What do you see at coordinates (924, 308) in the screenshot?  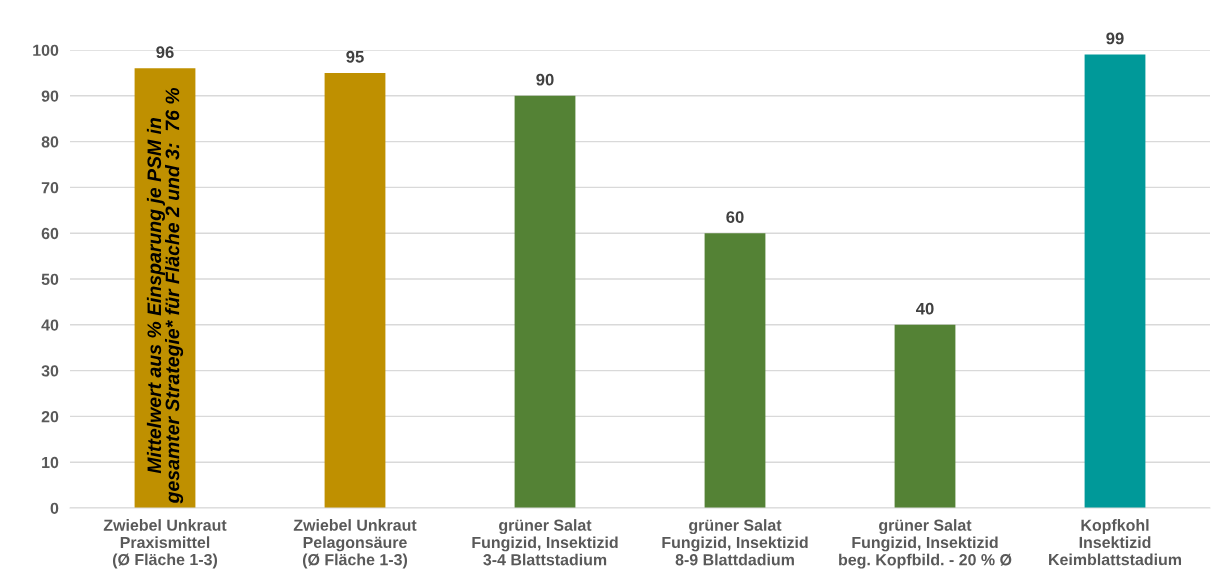 I see `data-label: 40` at bounding box center [924, 308].